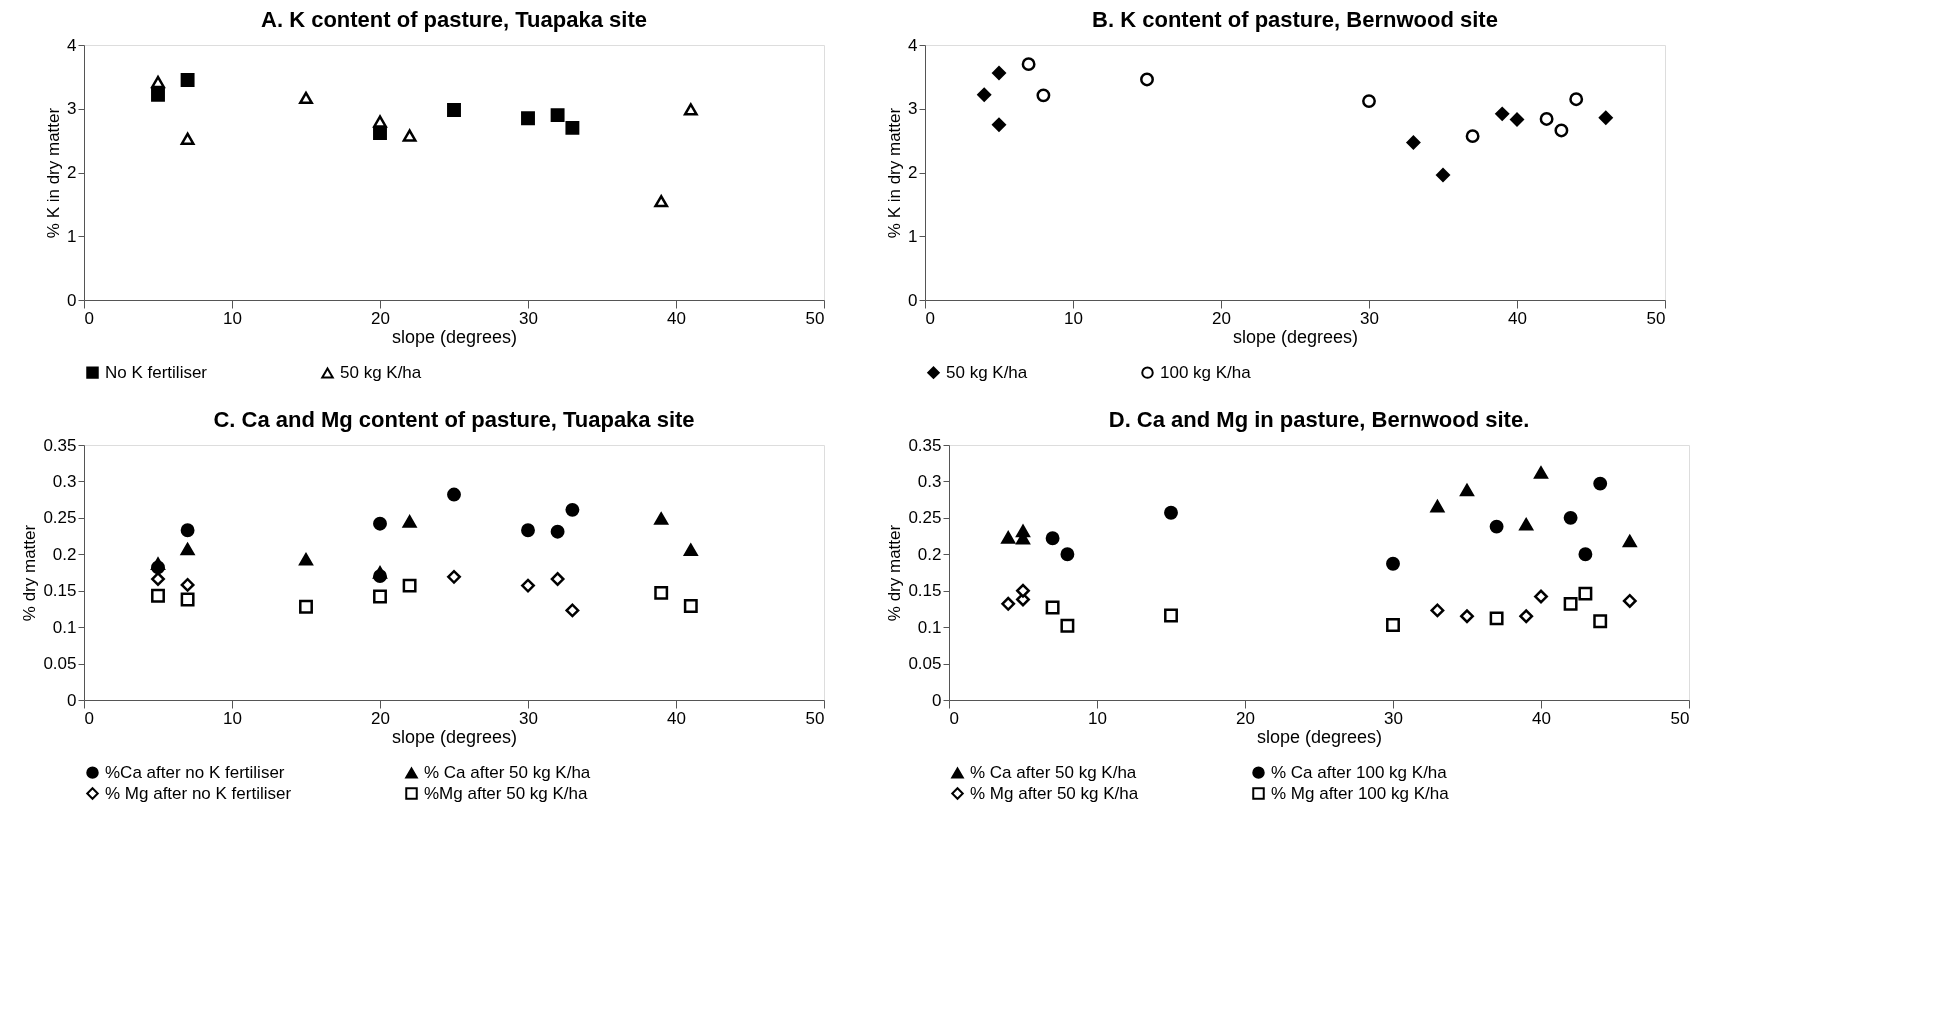  What do you see at coordinates (454, 19) in the screenshot?
I see `chart-title: A. K content of pasture, Tuapaka site` at bounding box center [454, 19].